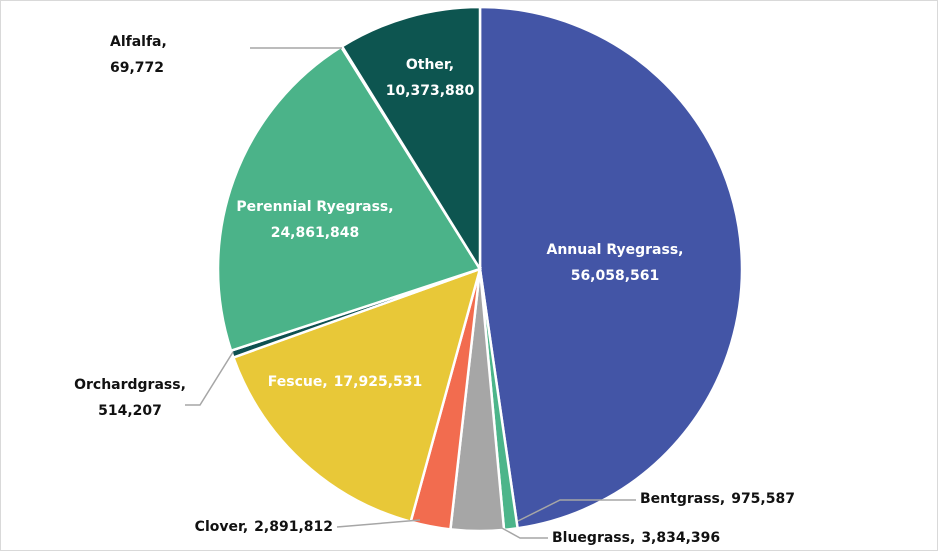 The image size is (938, 551). Describe the element at coordinates (138, 55) in the screenshot. I see `data-label: Alfalfa, 69,772` at that location.